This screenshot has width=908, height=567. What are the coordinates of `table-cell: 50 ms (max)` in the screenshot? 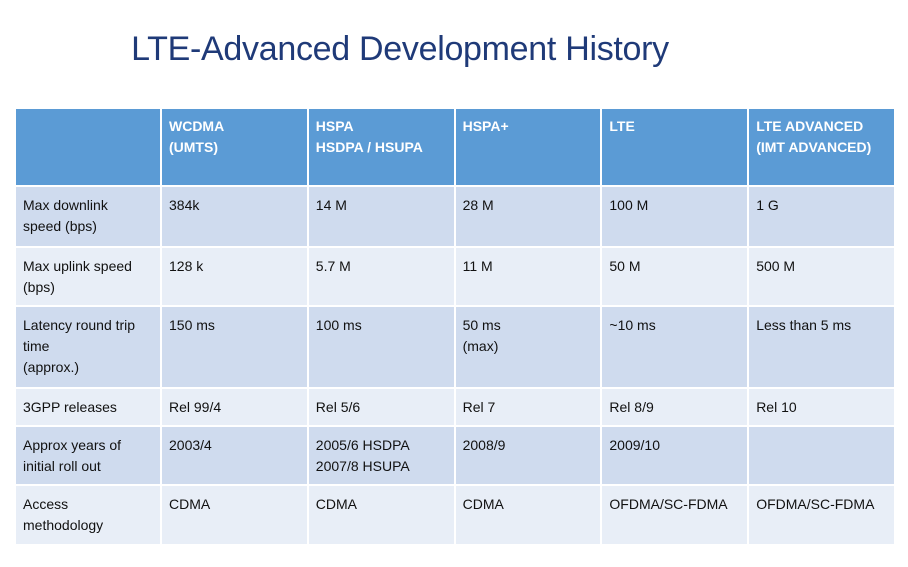 It's located at (528, 347).